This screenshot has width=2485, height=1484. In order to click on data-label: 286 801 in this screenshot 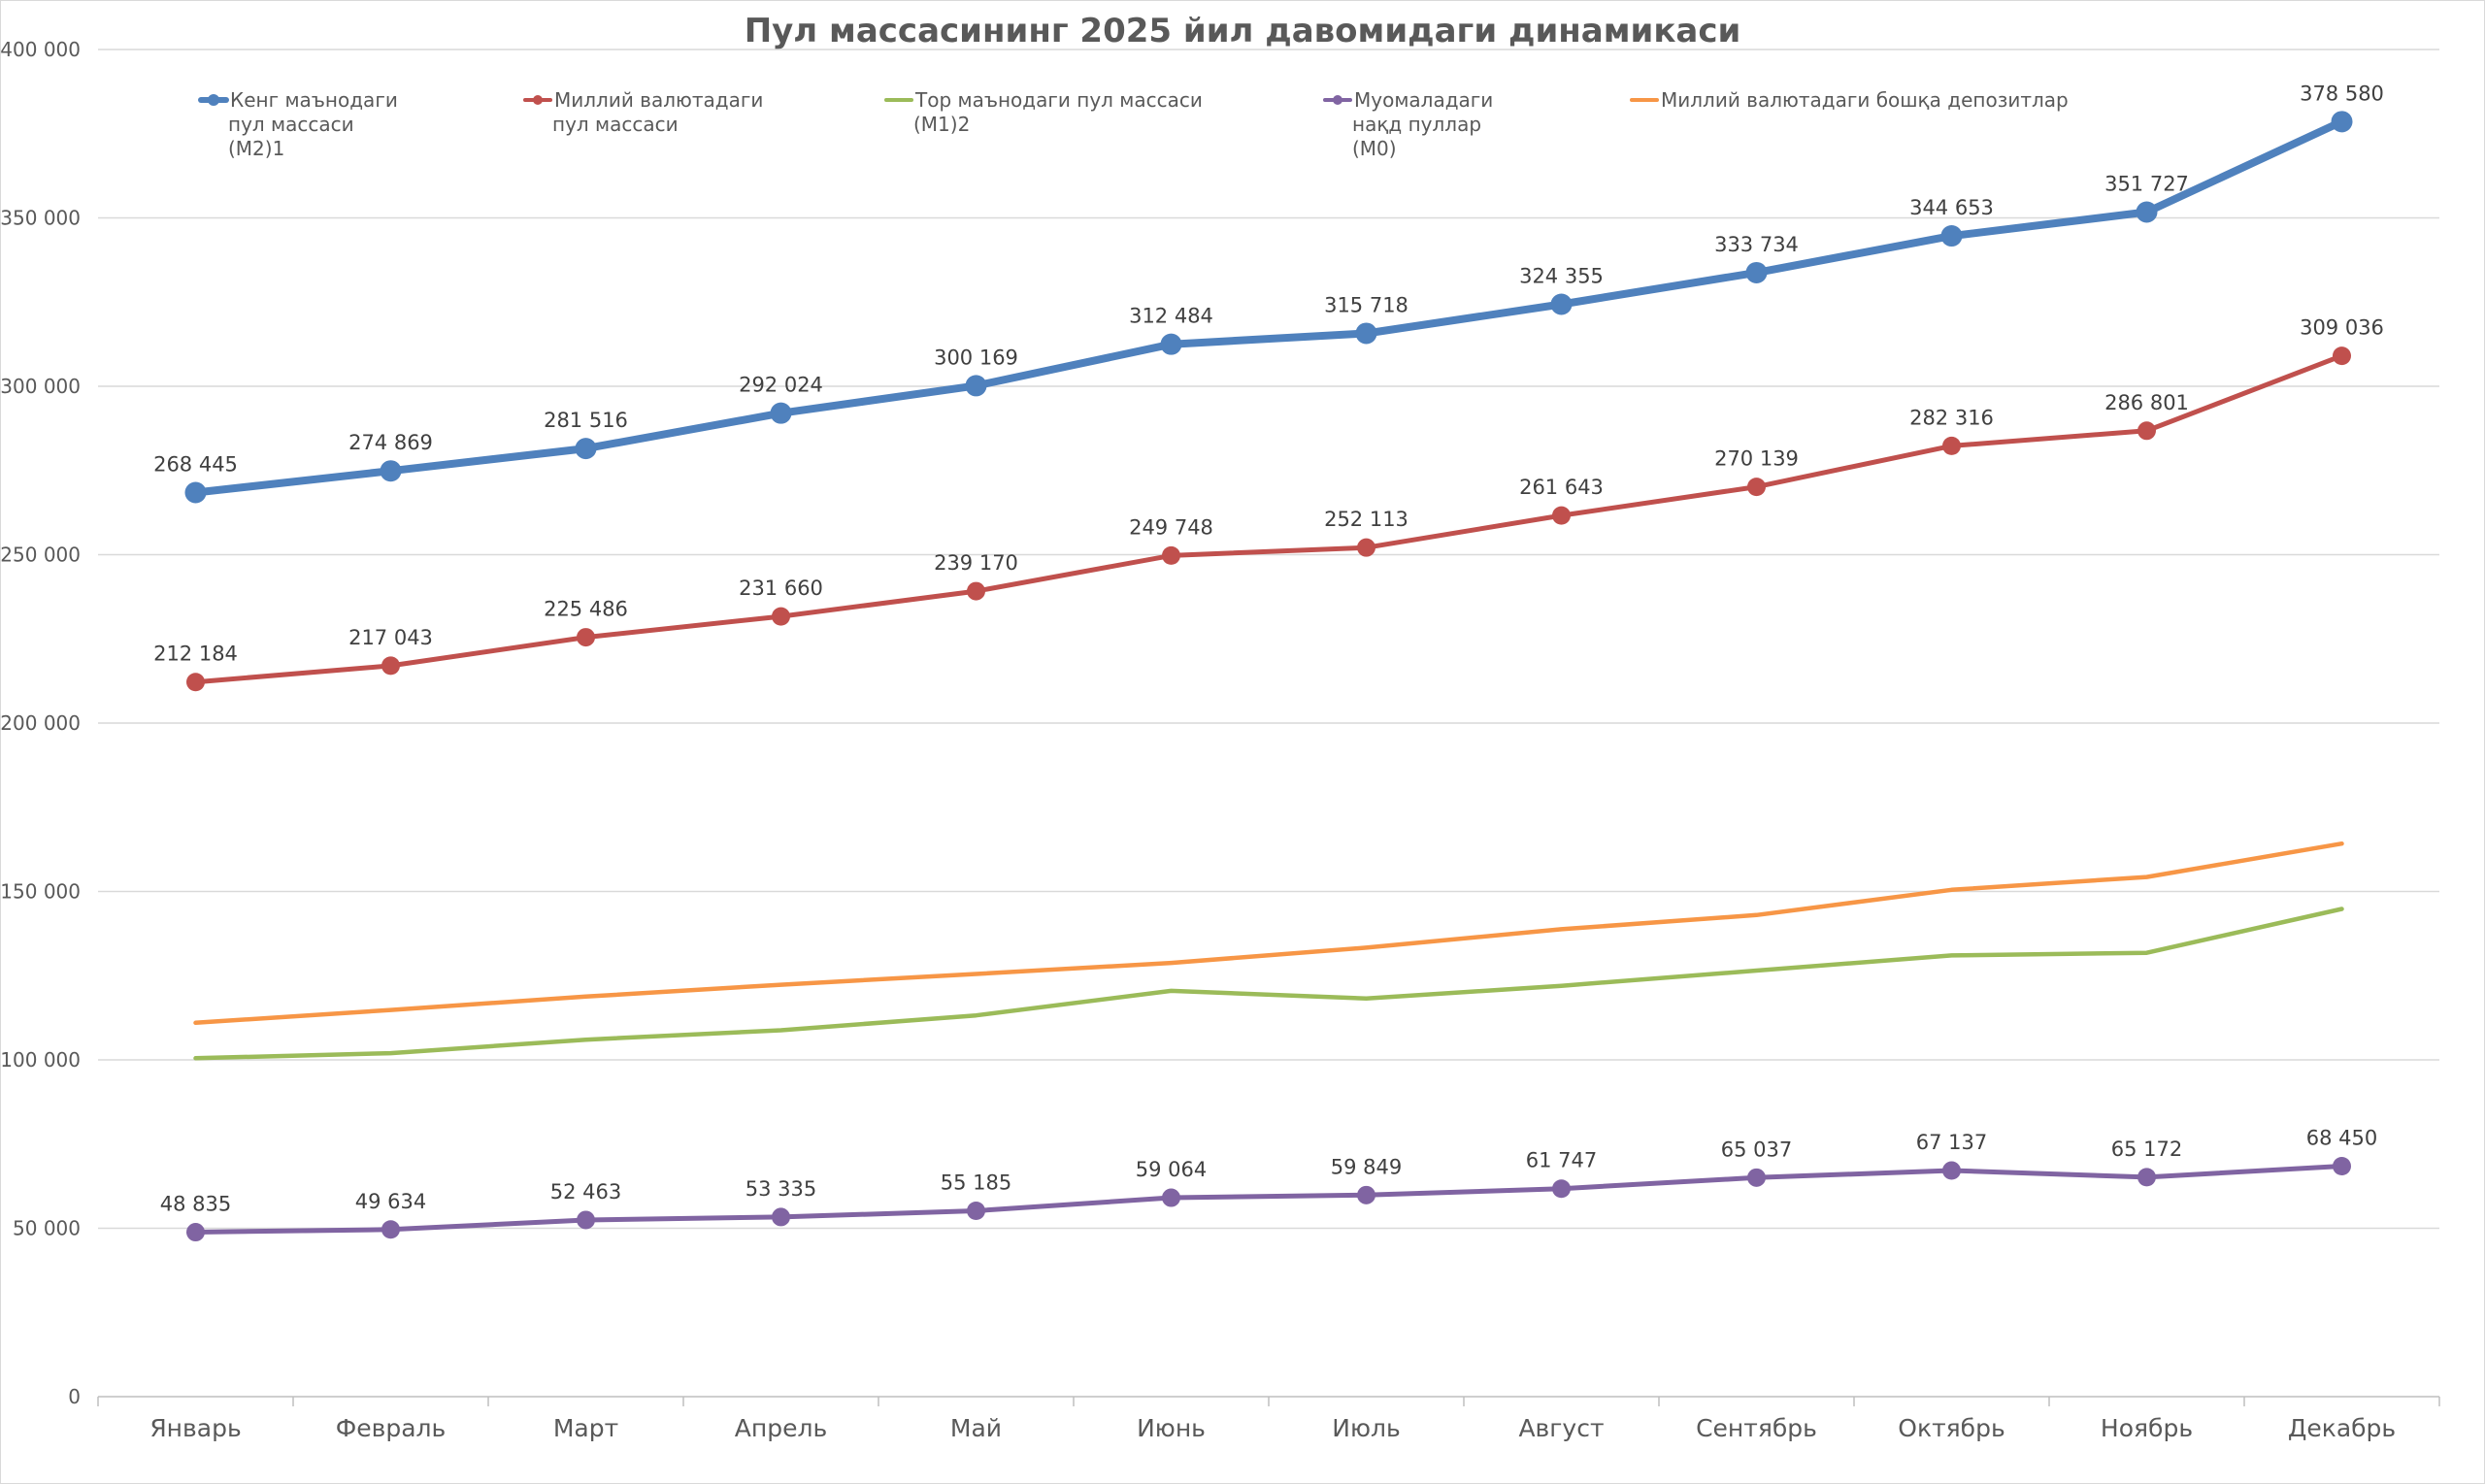, I will do `click(2146, 402)`.